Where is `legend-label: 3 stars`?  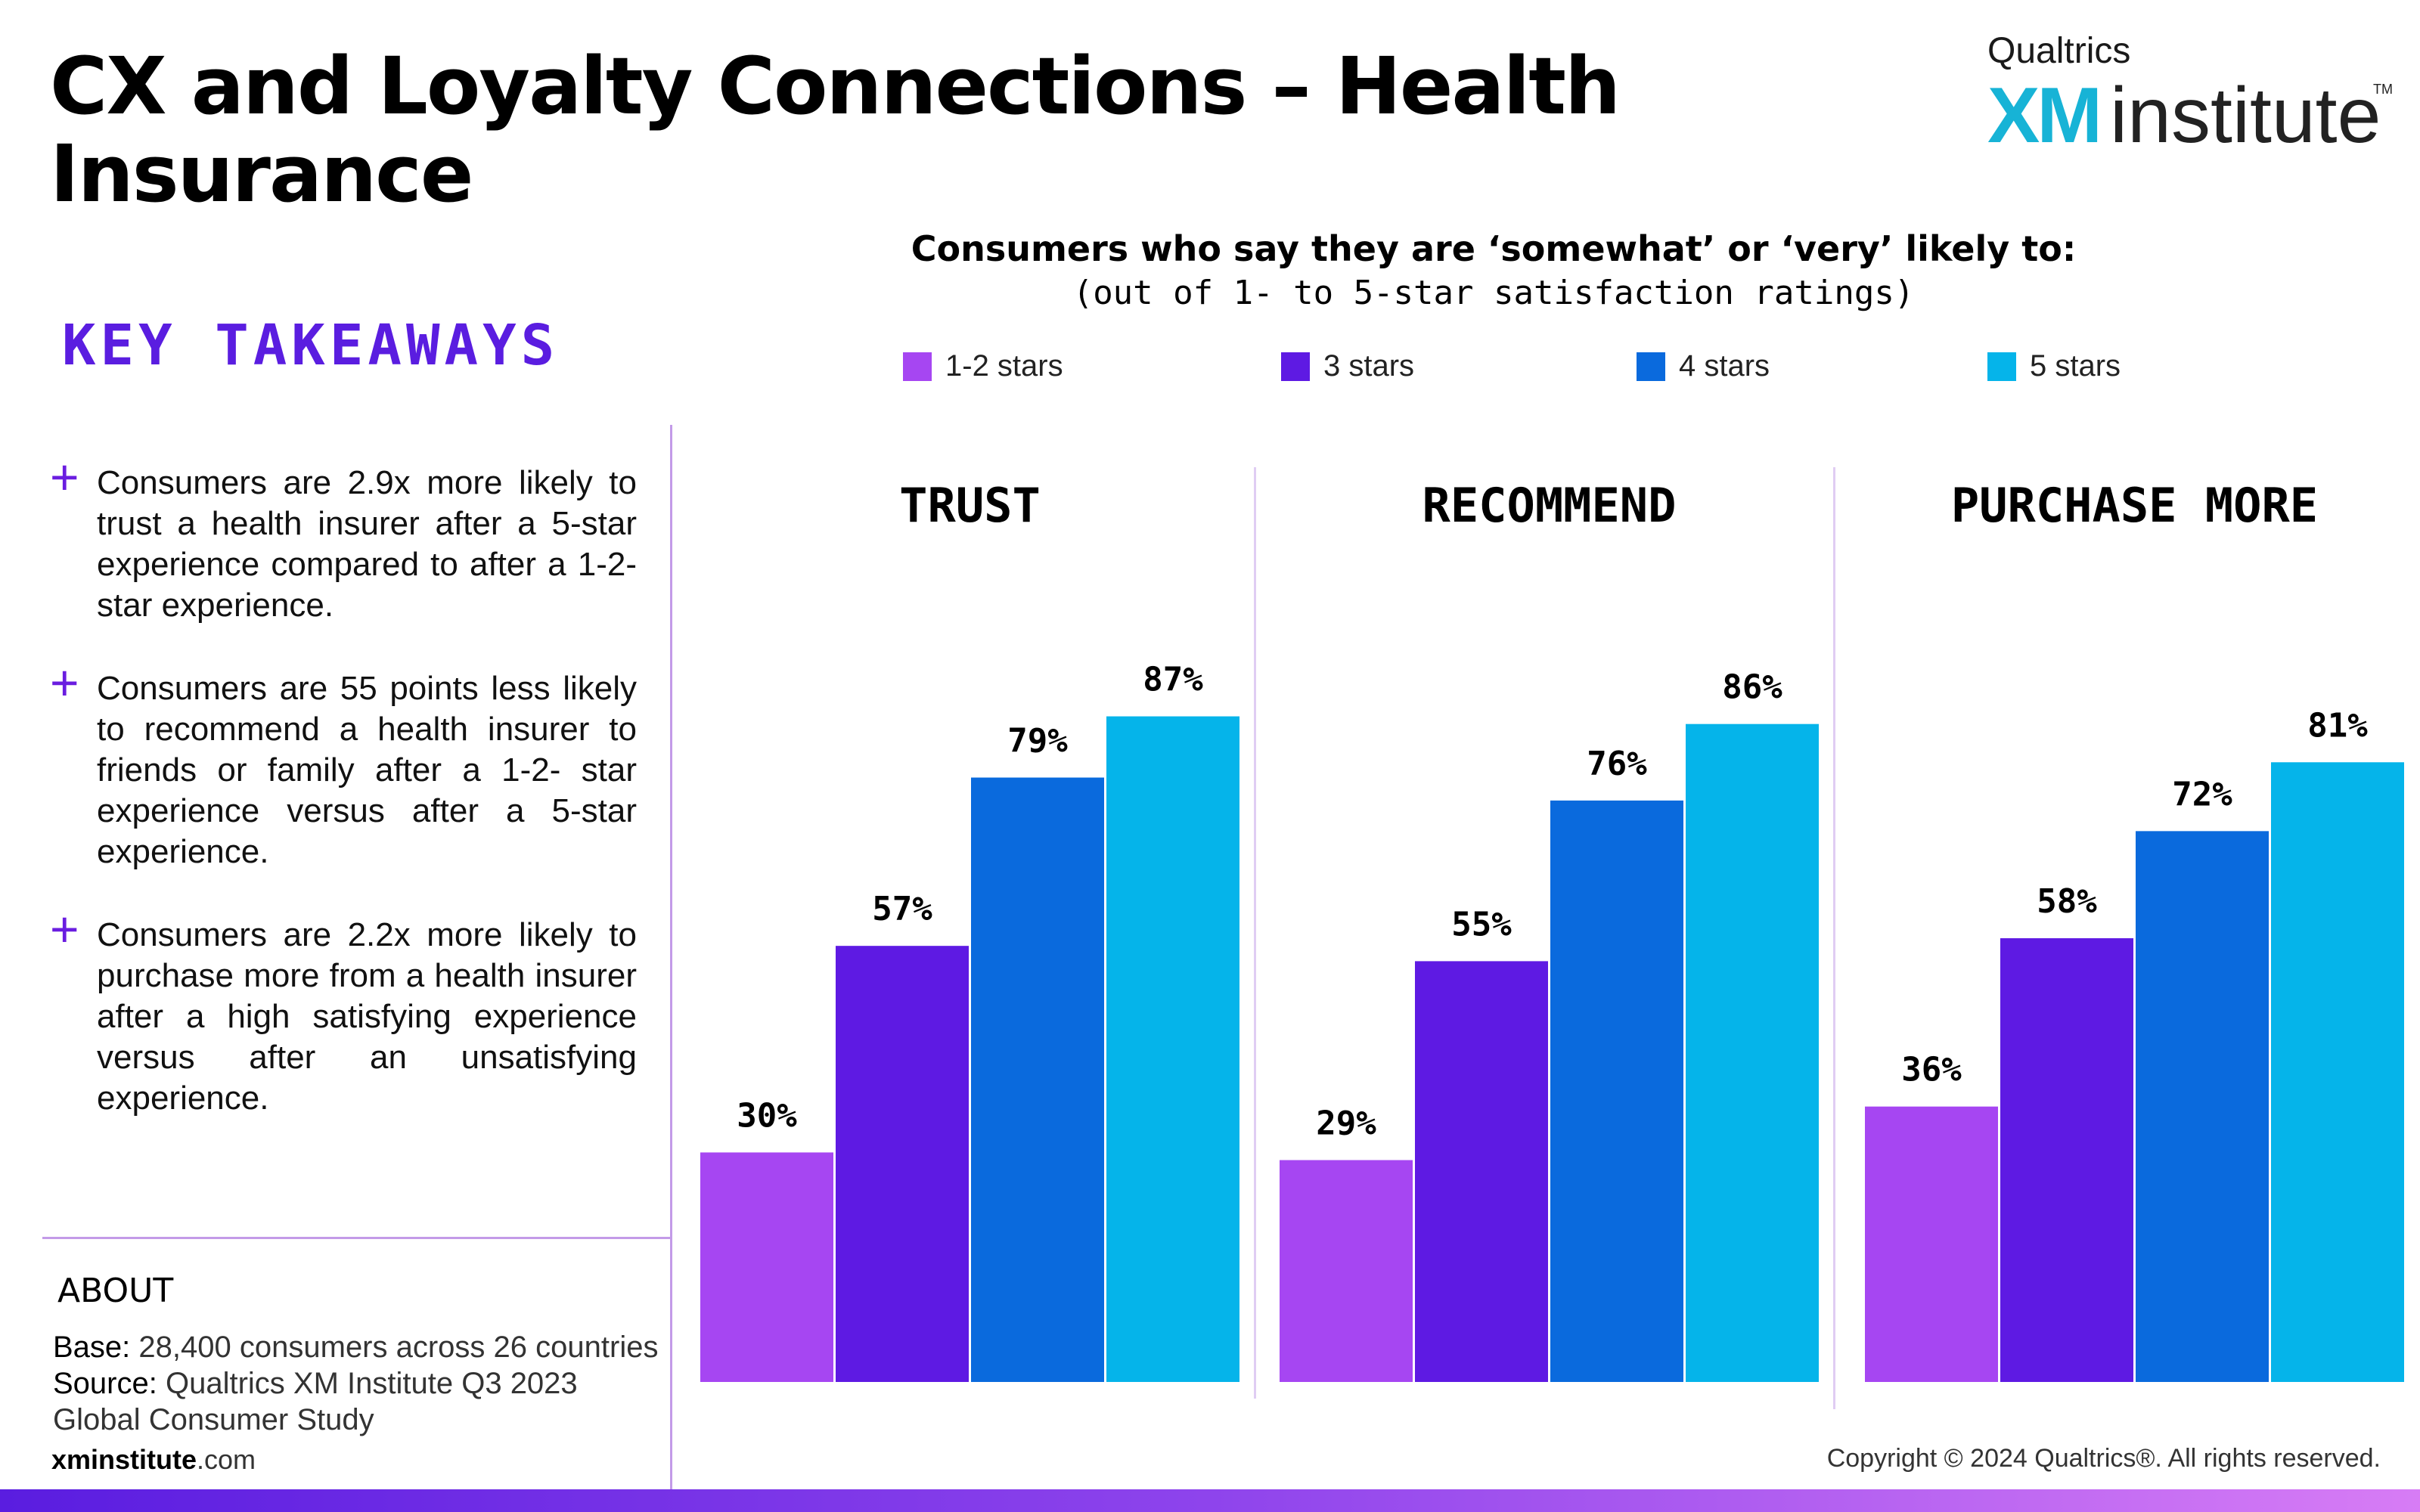 legend-label: 3 stars is located at coordinates (1369, 366).